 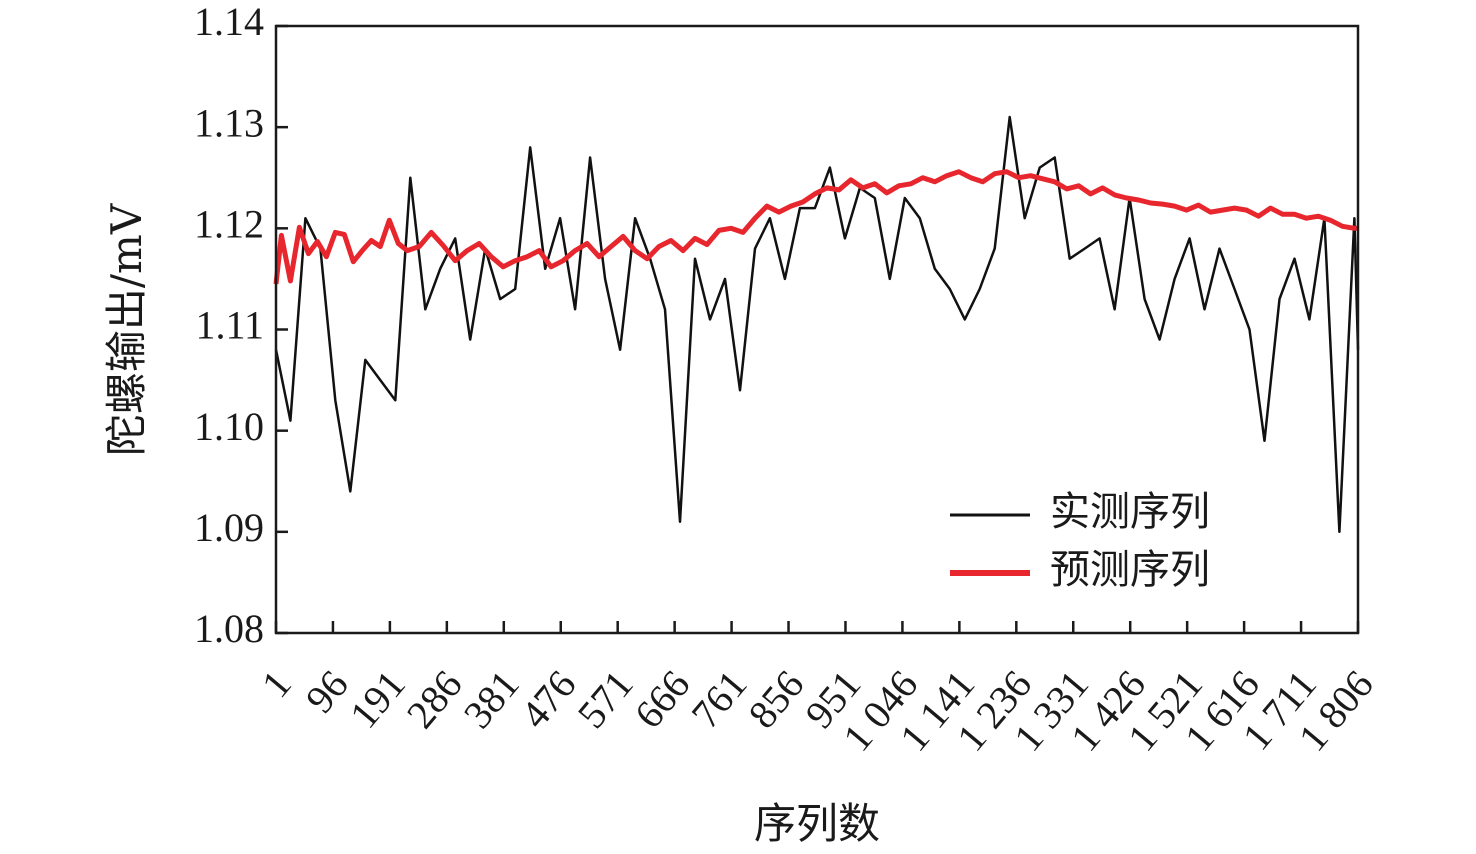 What do you see at coordinates (276, 684) in the screenshot?
I see `x-tick-label: 1` at bounding box center [276, 684].